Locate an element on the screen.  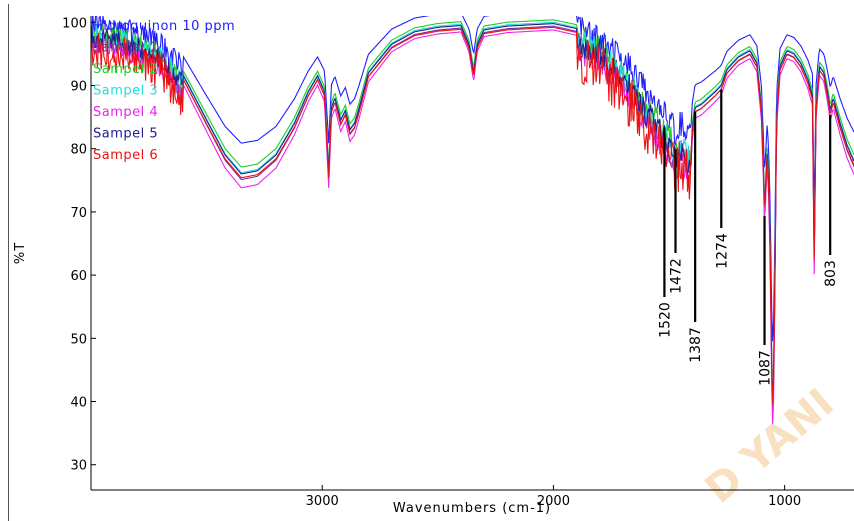
peak-annotations: 1520 1472 1387 1274 1087 803 is located at coordinates (748, 237).